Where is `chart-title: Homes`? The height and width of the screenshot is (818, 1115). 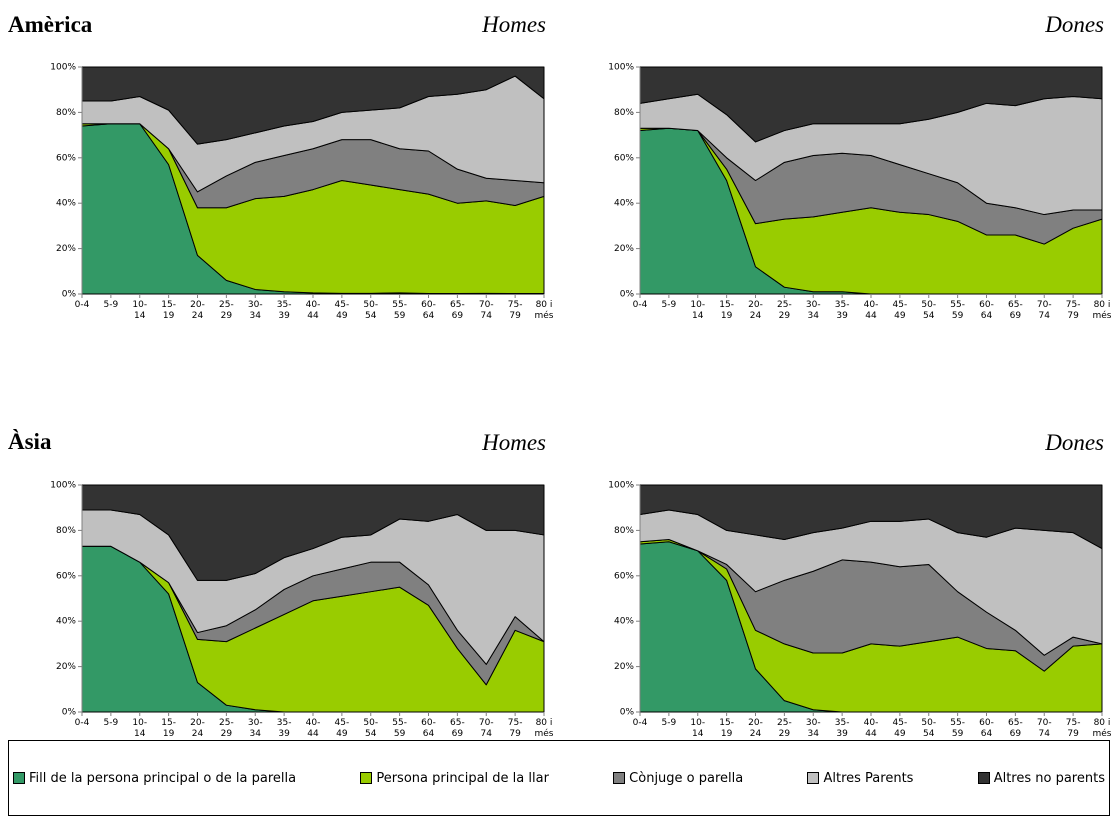 chart-title: Homes is located at coordinates (514, 442).